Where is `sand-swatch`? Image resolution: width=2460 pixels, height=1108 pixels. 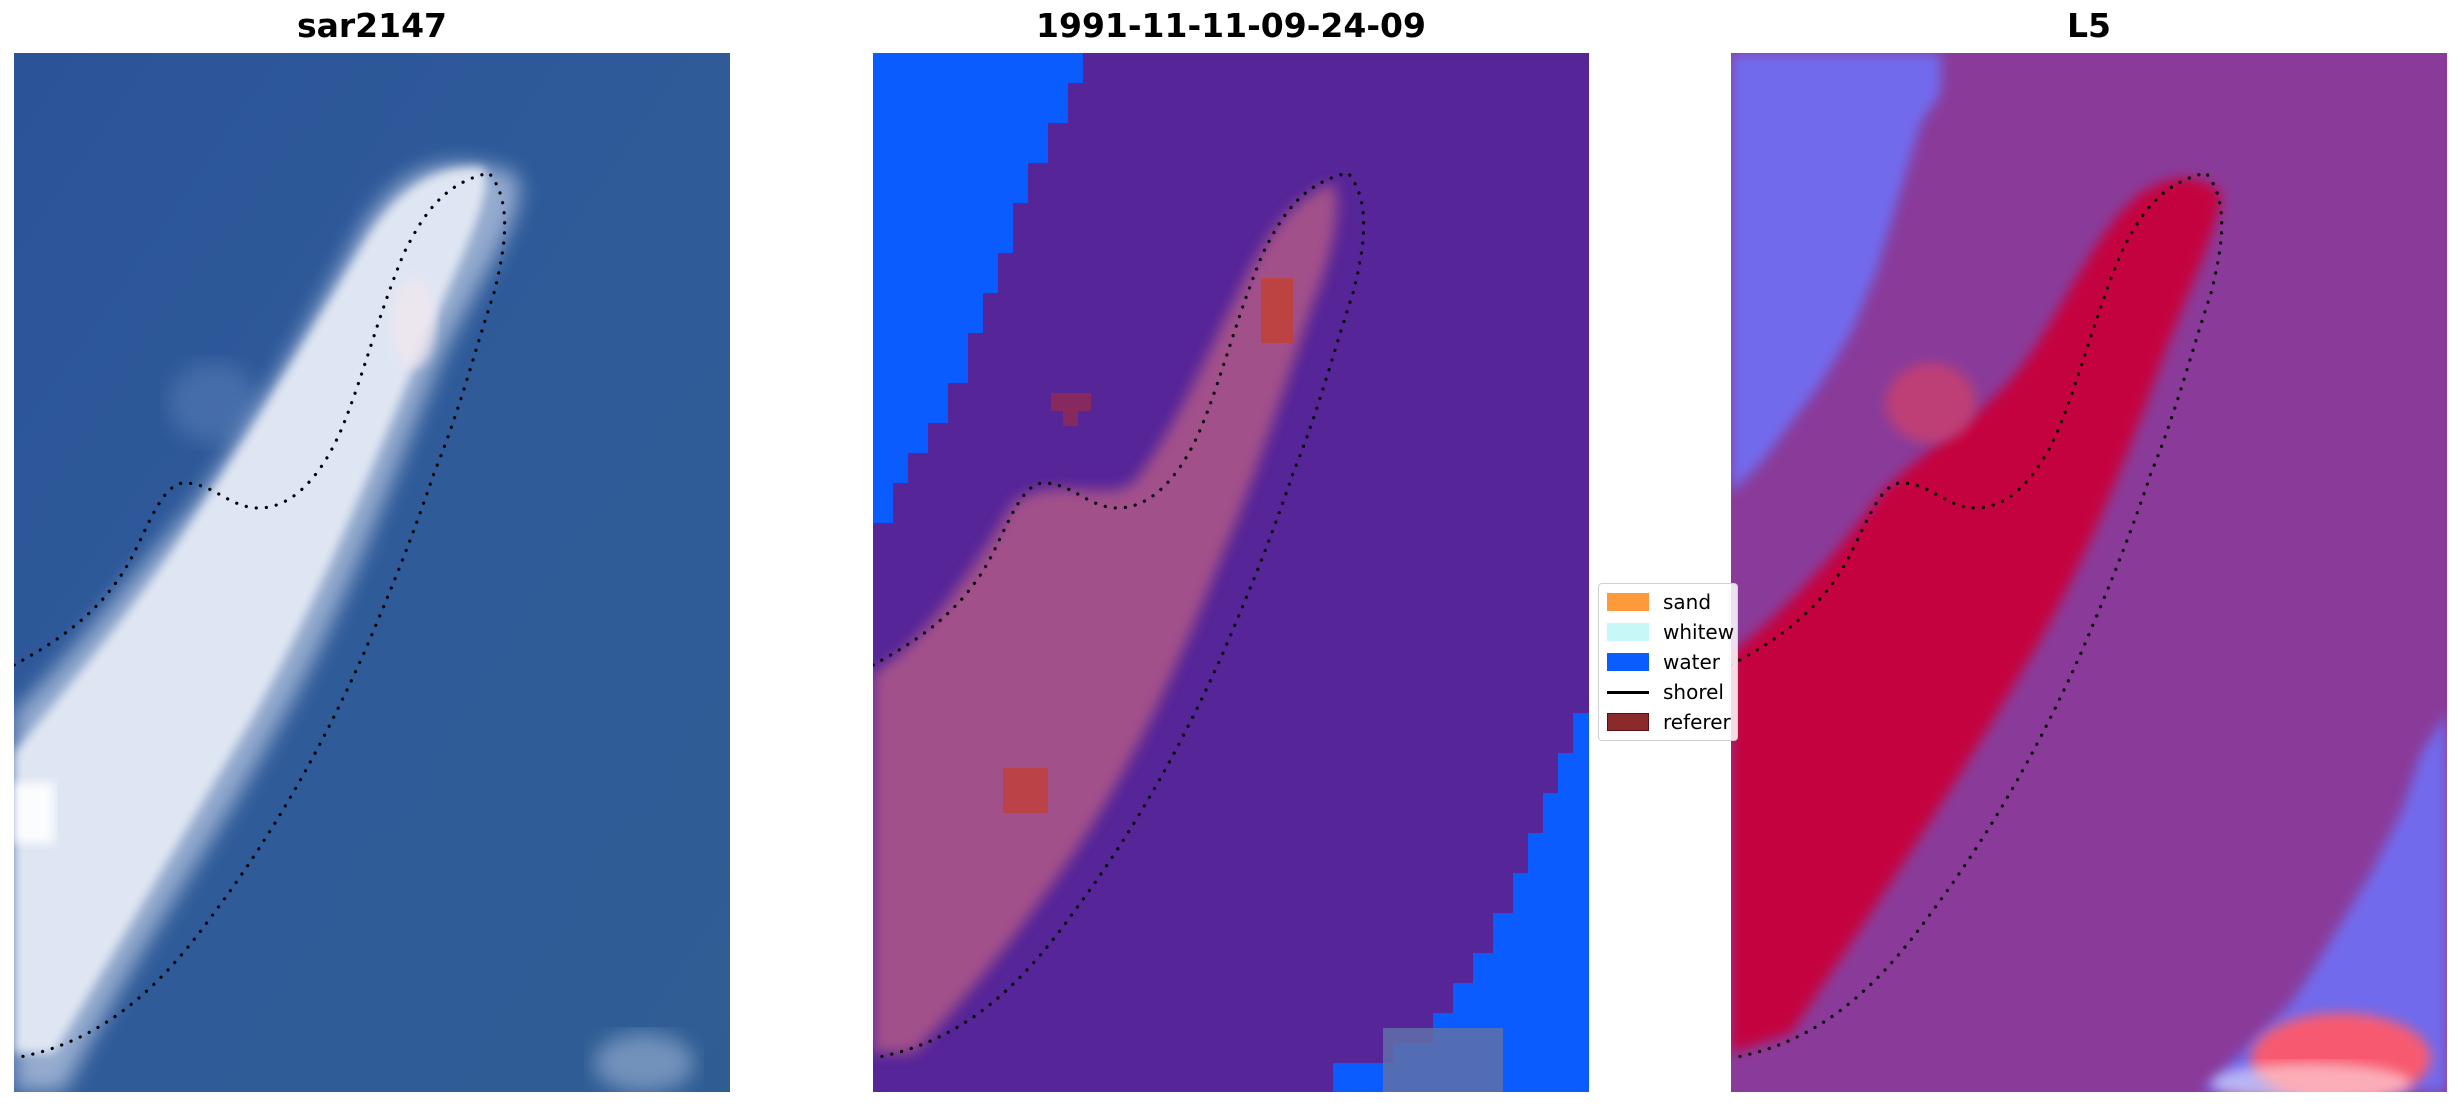
sand-swatch is located at coordinates (1628, 602).